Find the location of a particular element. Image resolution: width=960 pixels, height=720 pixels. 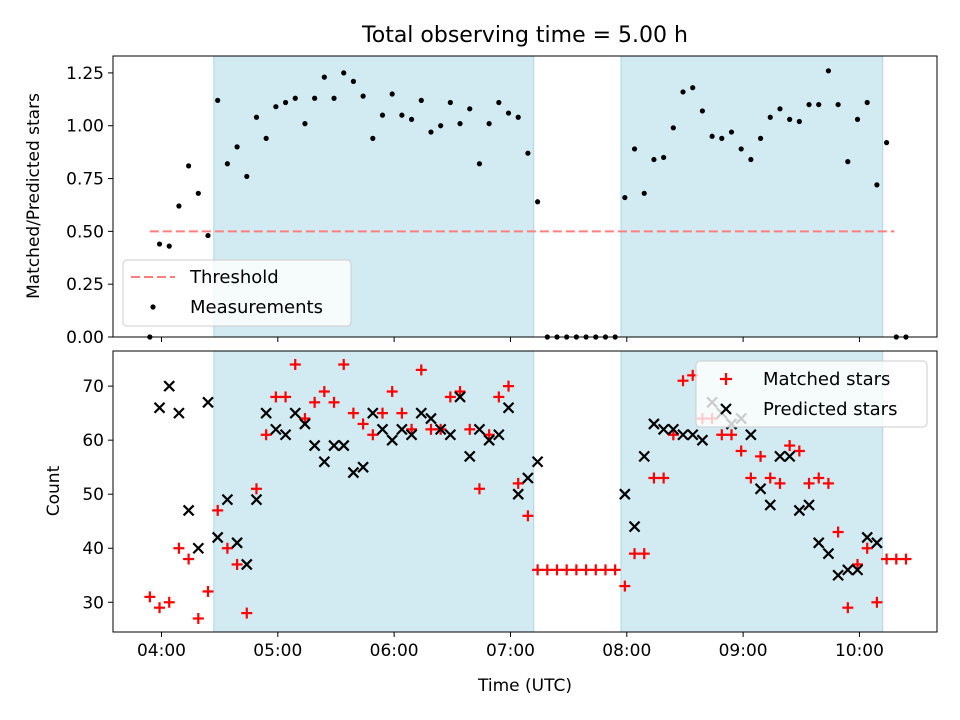

legend-measurements-label: Measurements is located at coordinates (256, 307).